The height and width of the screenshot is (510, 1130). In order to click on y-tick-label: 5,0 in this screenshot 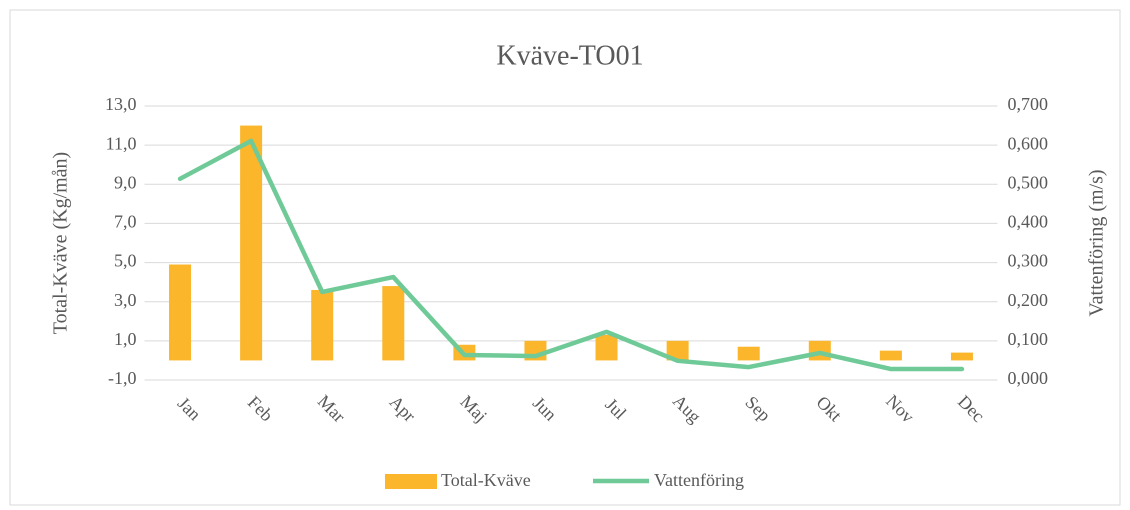, I will do `click(125, 261)`.